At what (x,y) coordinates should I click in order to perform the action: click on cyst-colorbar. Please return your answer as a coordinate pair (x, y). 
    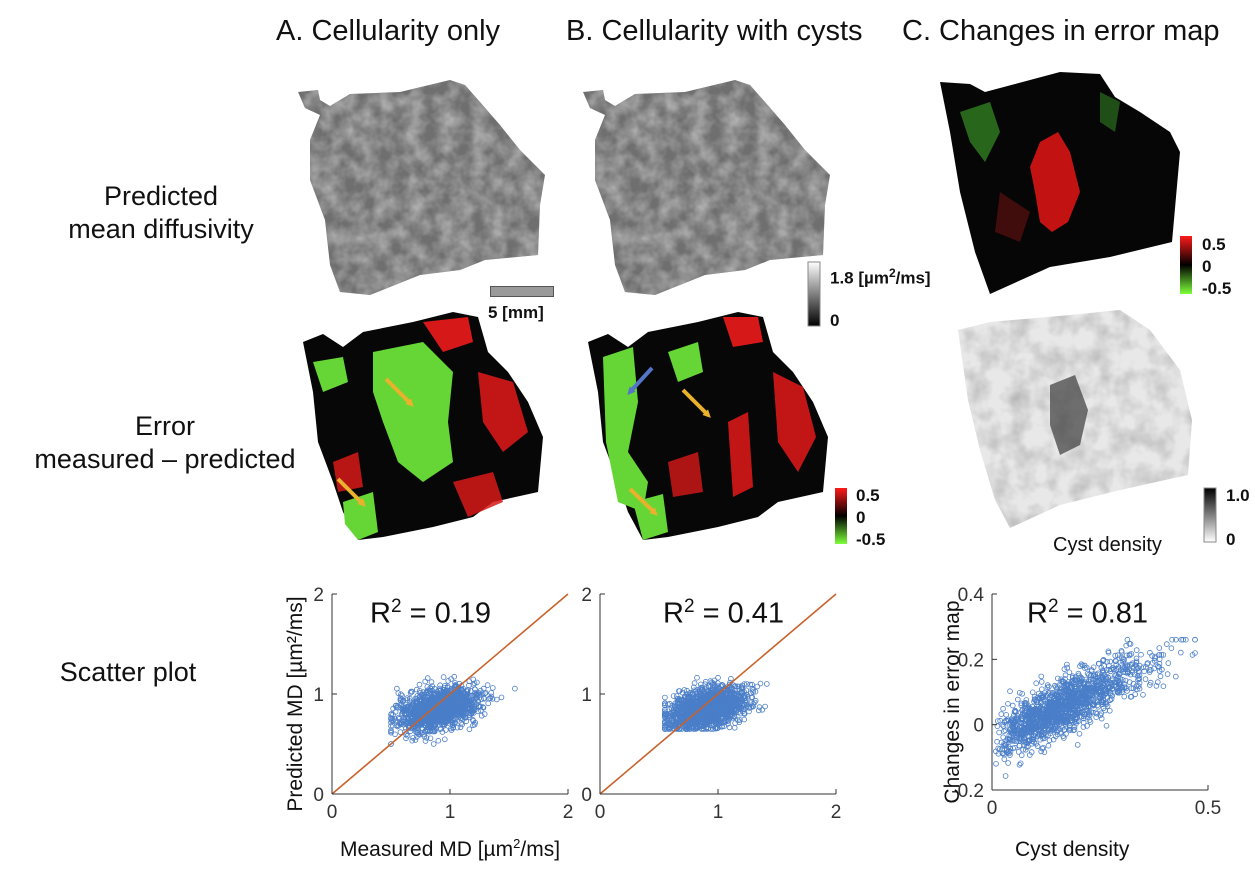
    Looking at the image, I should click on (1210, 515).